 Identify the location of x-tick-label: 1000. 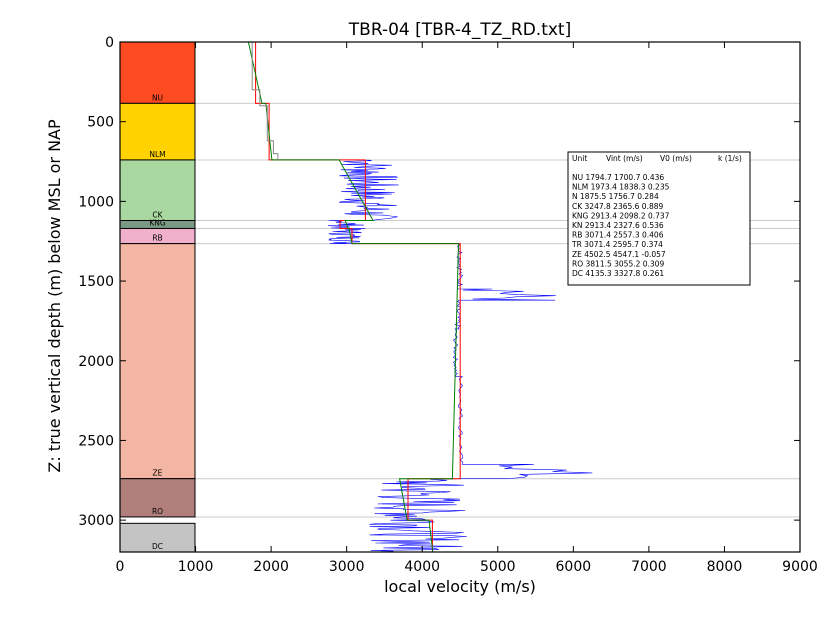
(196, 567).